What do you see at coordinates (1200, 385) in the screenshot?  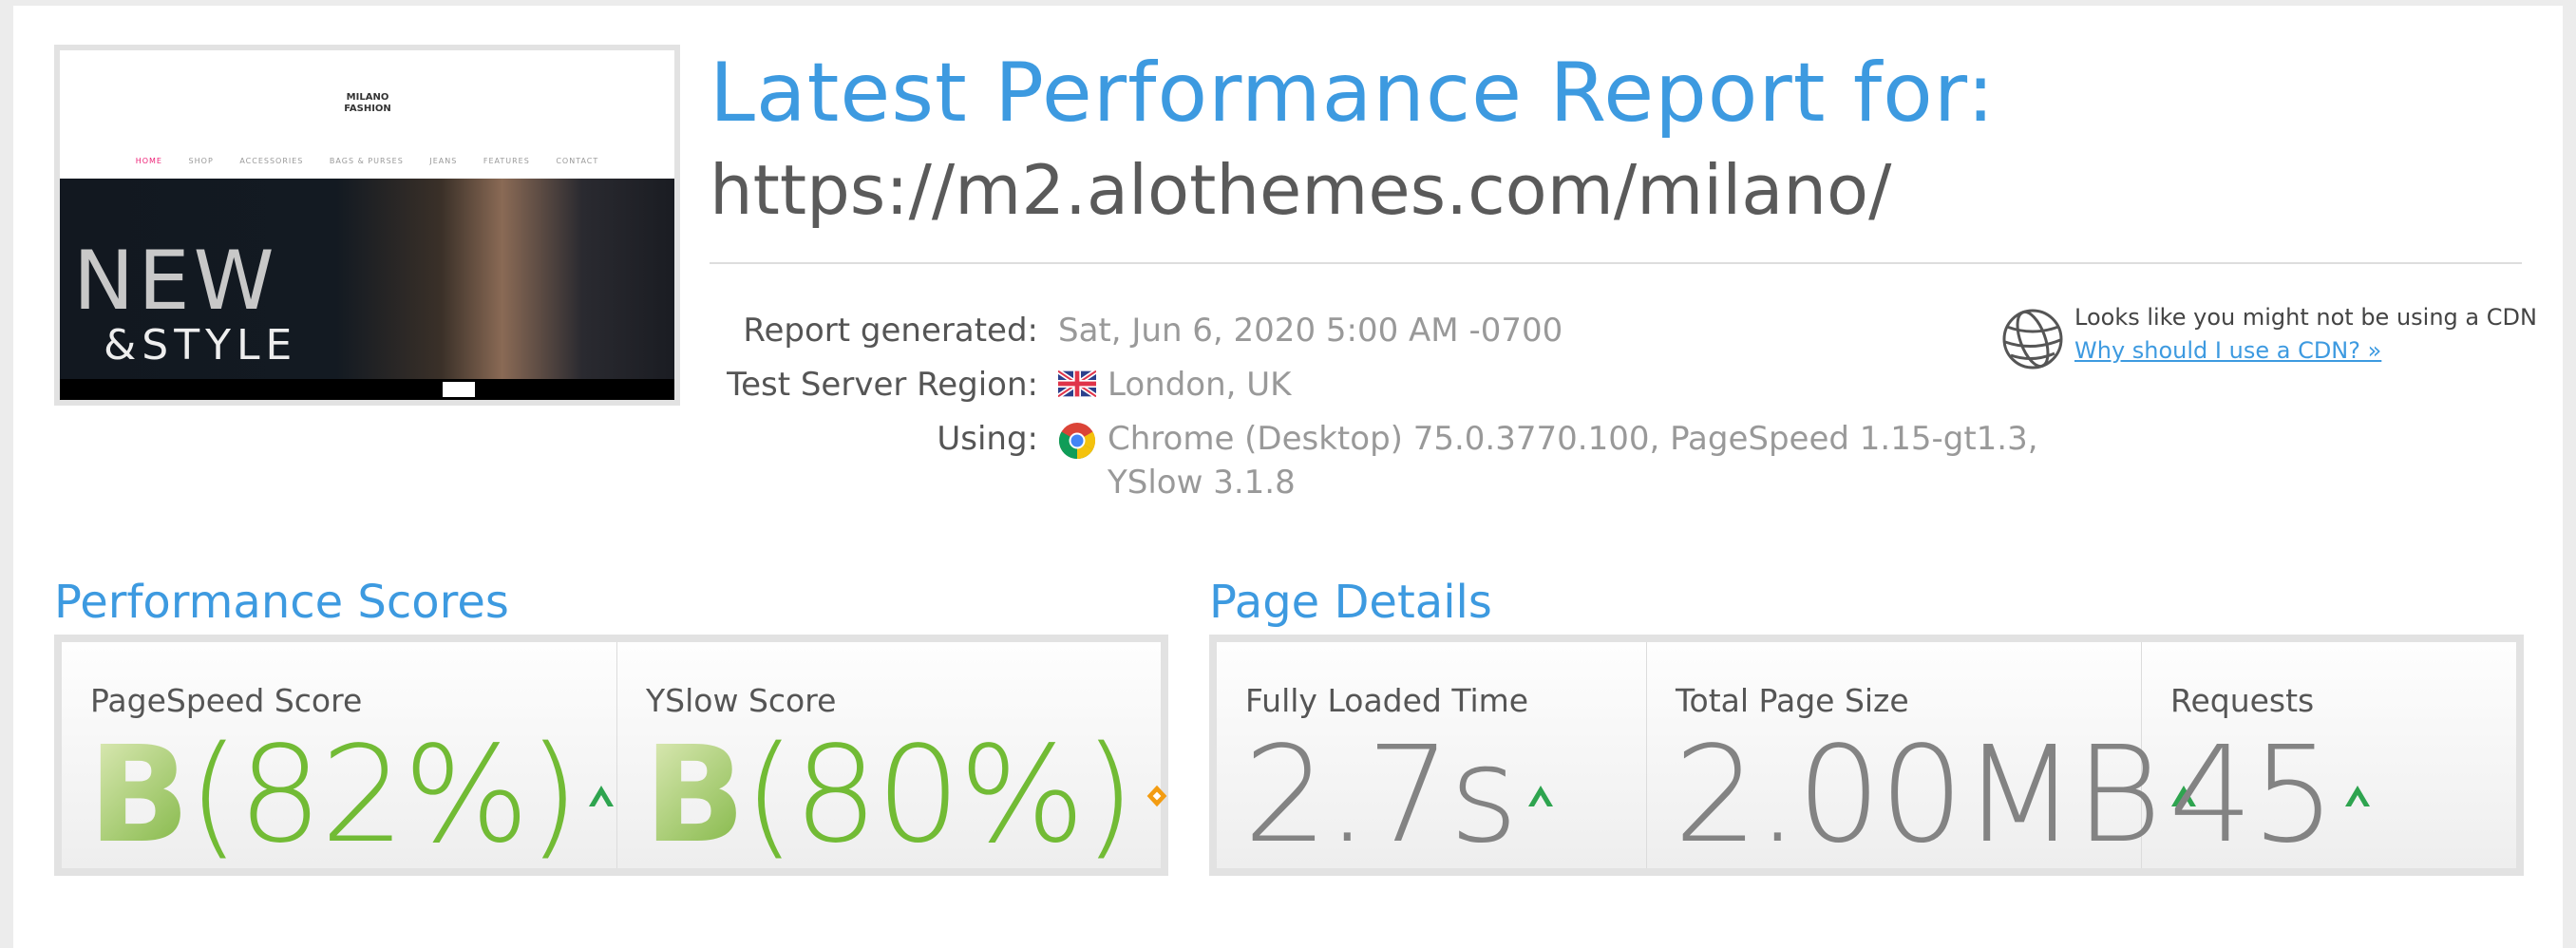 I see `region-value: London, UK` at bounding box center [1200, 385].